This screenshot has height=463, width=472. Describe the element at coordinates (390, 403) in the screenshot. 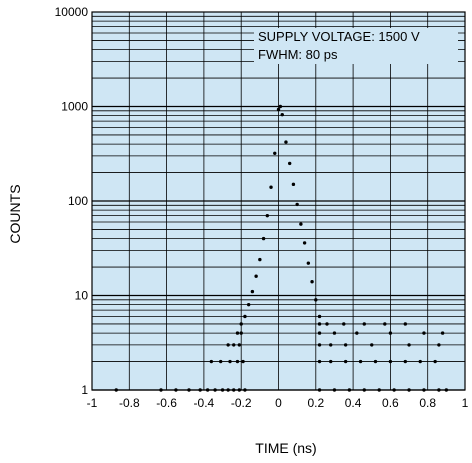

I see `x-tick-label: 0.6` at that location.